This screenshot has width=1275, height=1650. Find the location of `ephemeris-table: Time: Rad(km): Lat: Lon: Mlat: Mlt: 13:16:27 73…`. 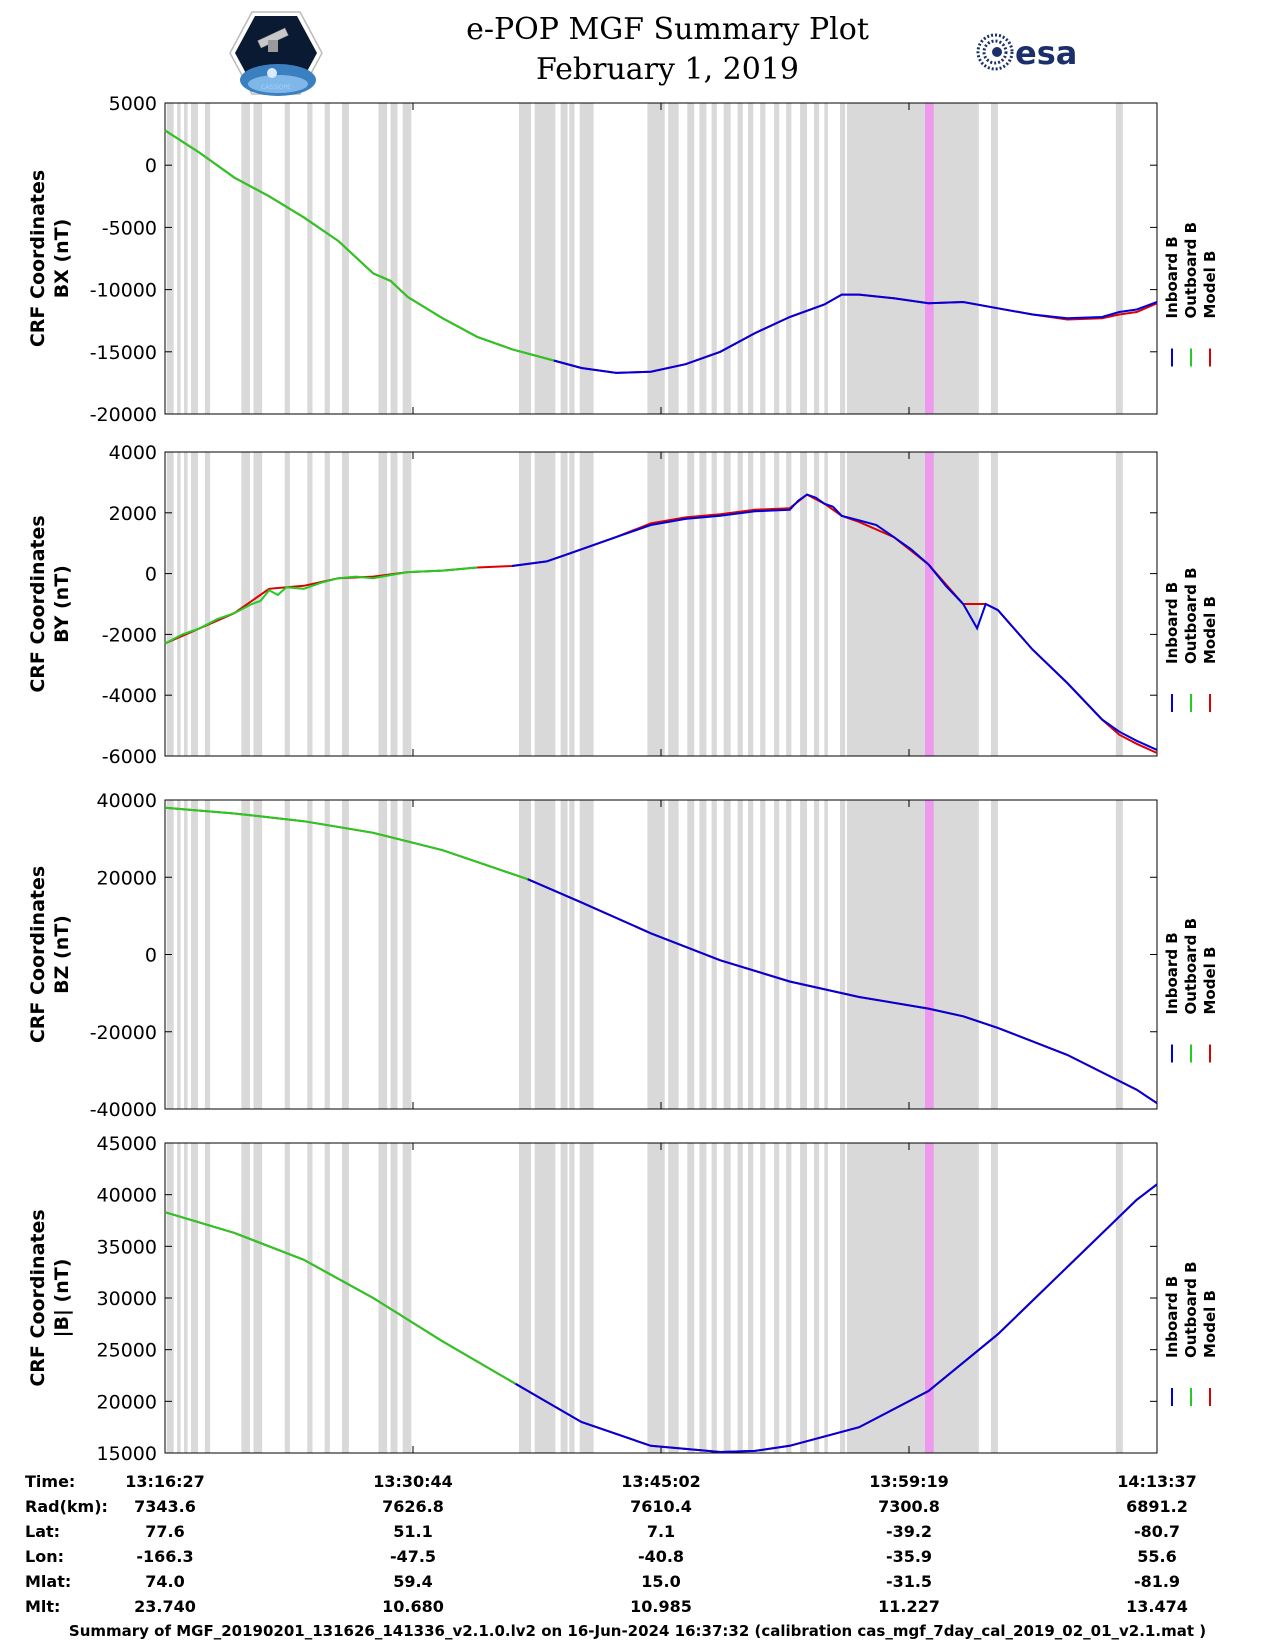

ephemeris-table: Time: Rad(km): Lat: Lon: Mlat: Mlt: 13:16:27 73… is located at coordinates (611, 1544).